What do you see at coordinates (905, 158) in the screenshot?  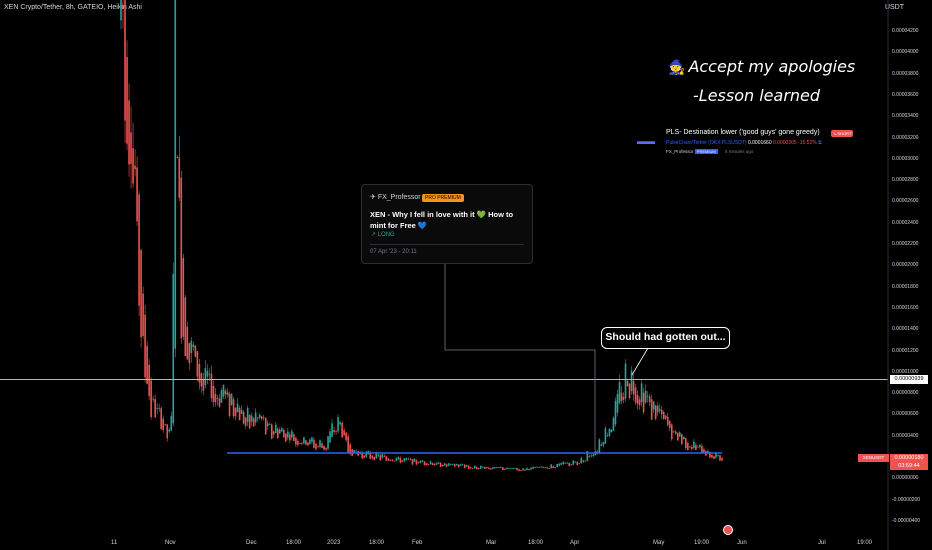 I see `price-tick-label: 0.00003000` at bounding box center [905, 158].